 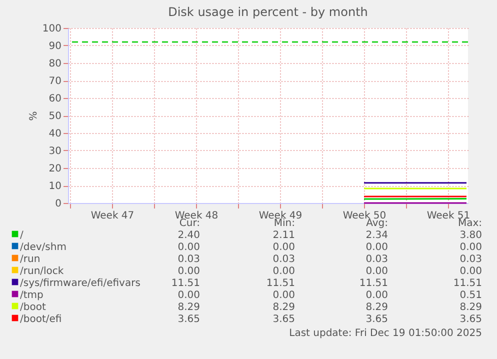 What do you see at coordinates (55, 116) in the screenshot?
I see `y-tick-label: 50` at bounding box center [55, 116].